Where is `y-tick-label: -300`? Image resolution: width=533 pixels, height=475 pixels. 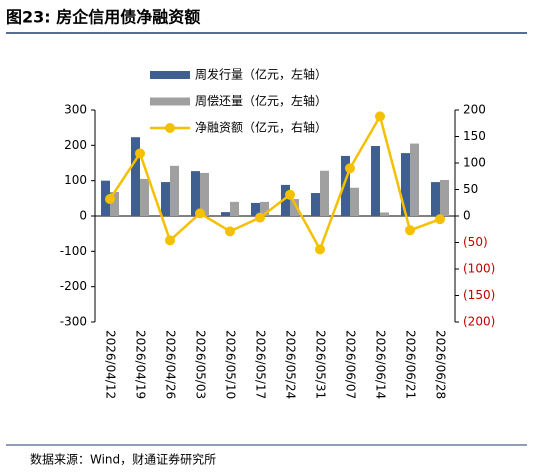 y-tick-label: -300 is located at coordinates (73, 322).